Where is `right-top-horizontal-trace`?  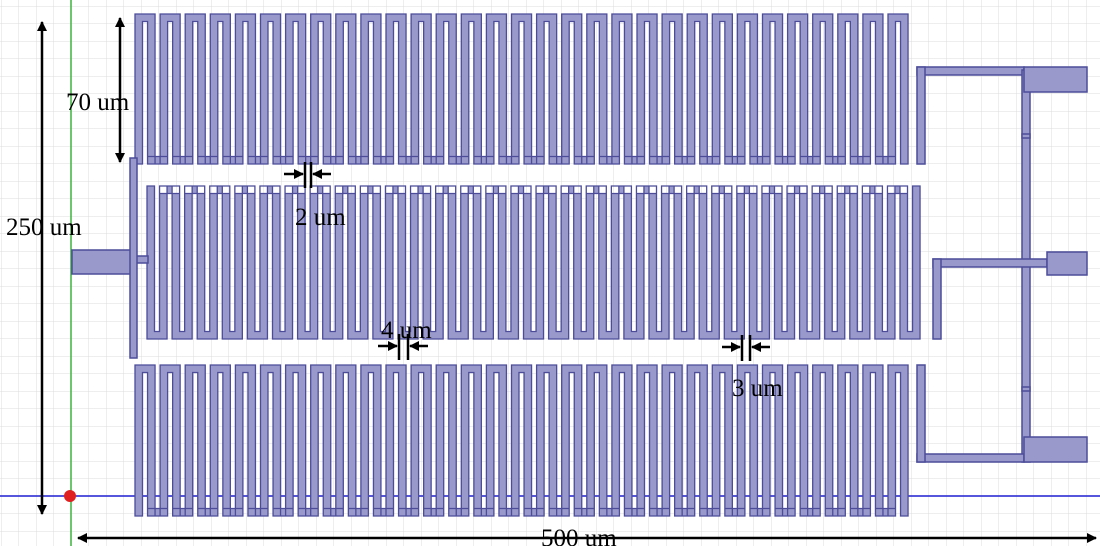 right-top-horizontal-trace is located at coordinates (970, 71).